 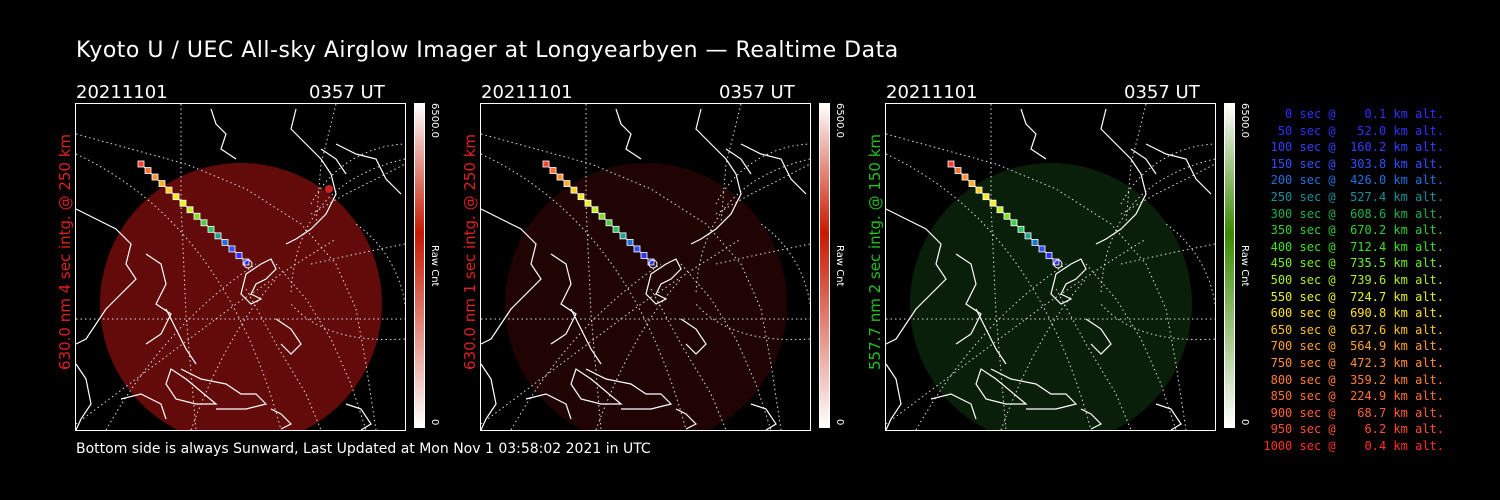 What do you see at coordinates (1162, 92) in the screenshot?
I see `panel-3-time: 0357 UT` at bounding box center [1162, 92].